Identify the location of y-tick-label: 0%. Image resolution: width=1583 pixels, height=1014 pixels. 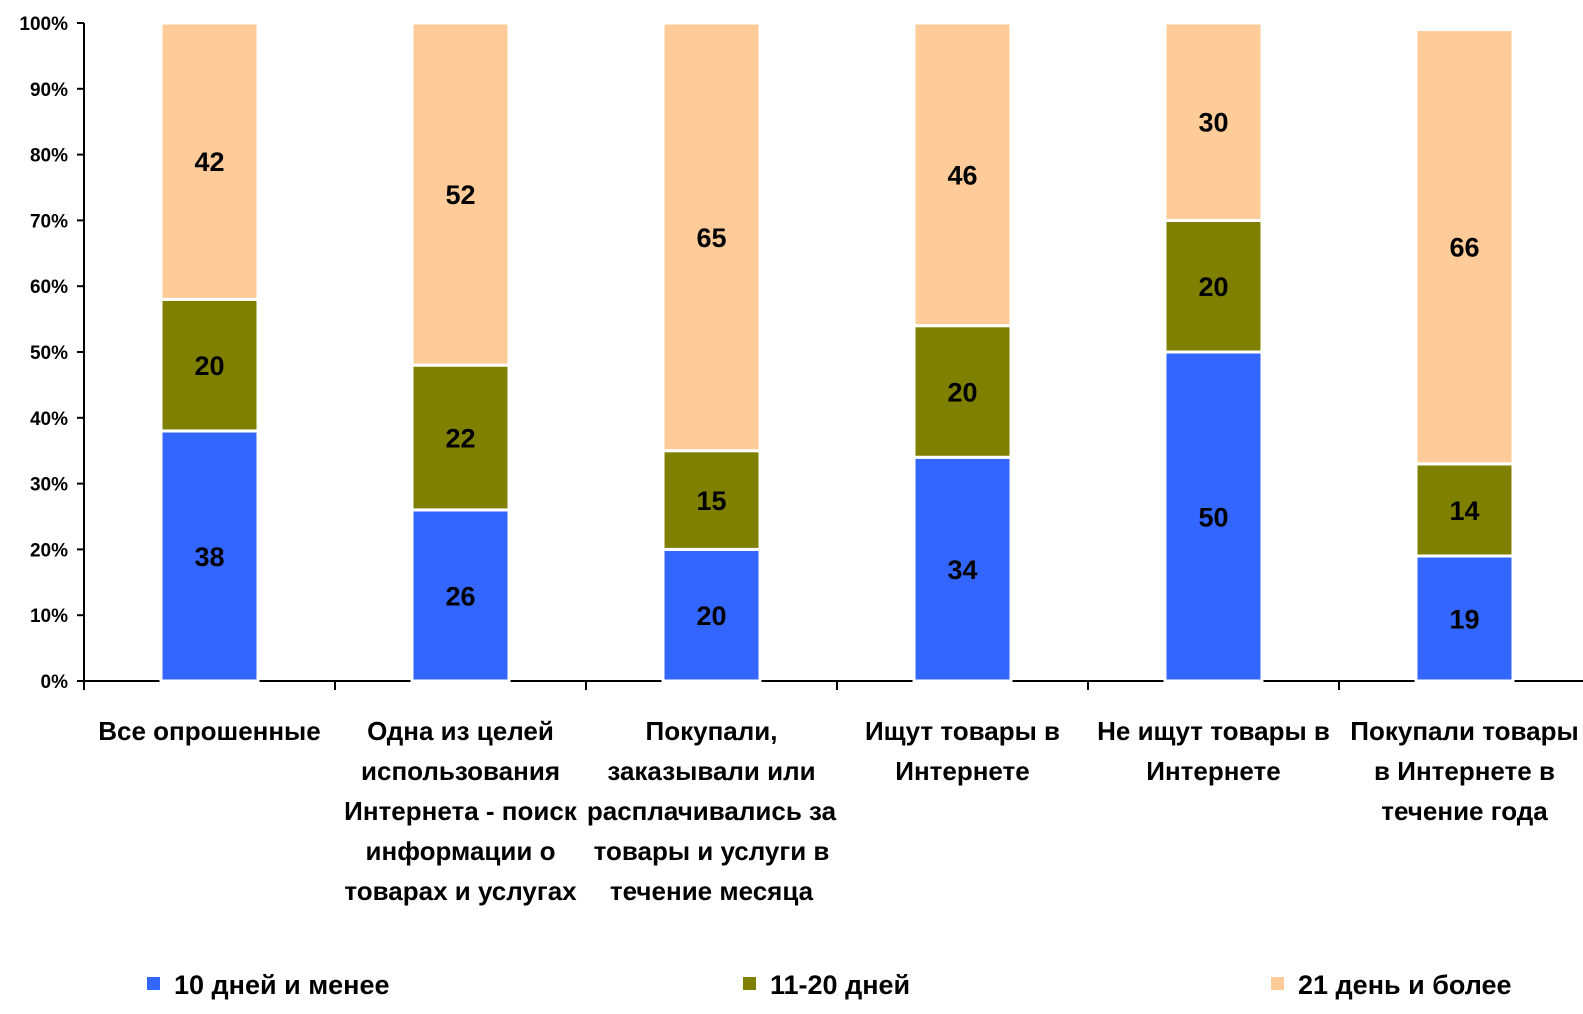
(55, 682).